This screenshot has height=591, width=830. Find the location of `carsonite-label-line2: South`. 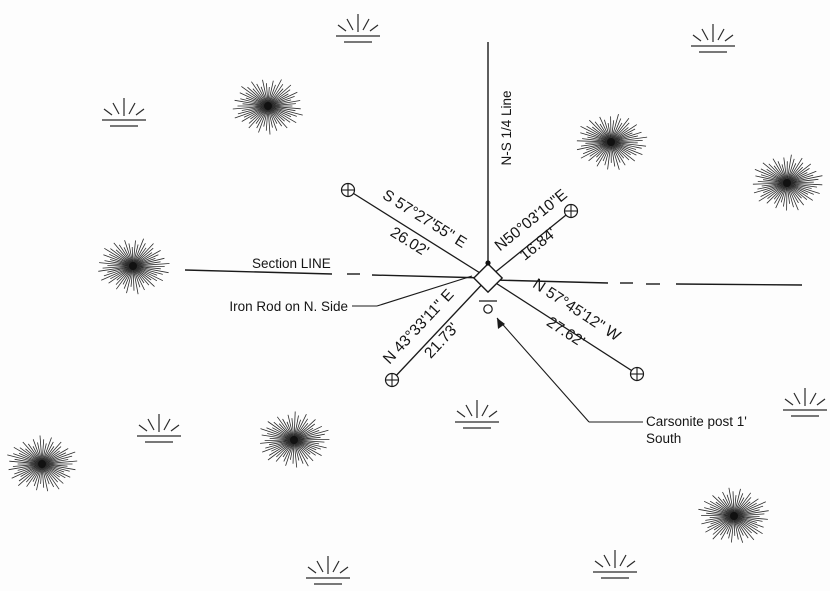

carsonite-label-line2: South is located at coordinates (663, 438).